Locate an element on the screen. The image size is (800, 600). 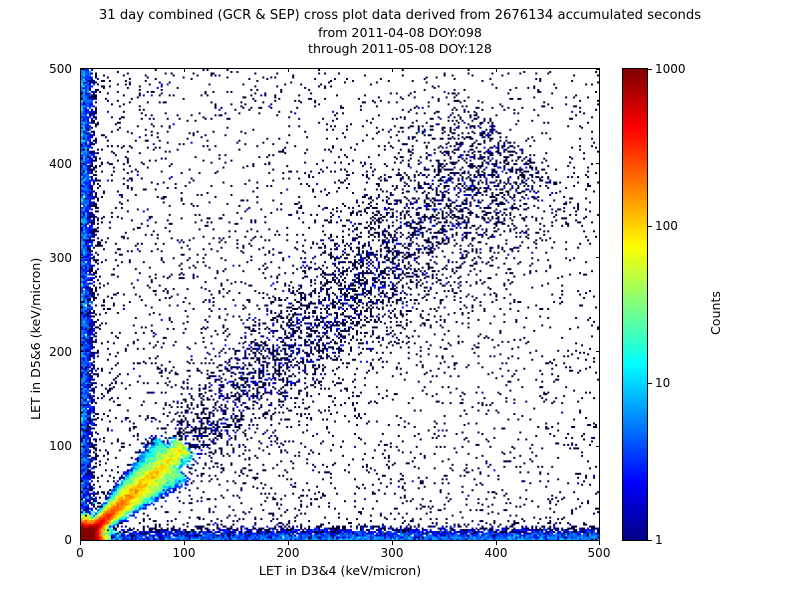
colorbar-ticklabel-100: 100 is located at coordinates (666, 226).